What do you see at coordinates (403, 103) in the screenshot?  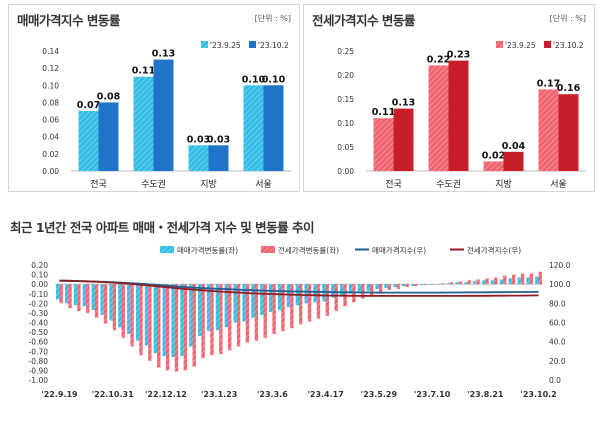 I see `jeonse-bar-value: 0.13` at bounding box center [403, 103].